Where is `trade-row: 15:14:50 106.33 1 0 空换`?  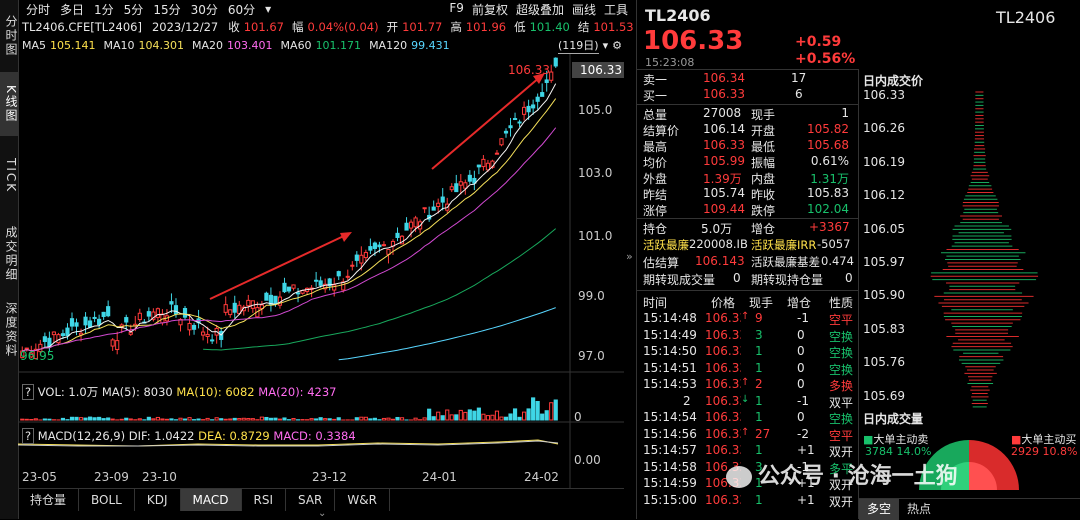 trade-row: 15:14:50 106.33 1 0 空换 is located at coordinates (749, 352).